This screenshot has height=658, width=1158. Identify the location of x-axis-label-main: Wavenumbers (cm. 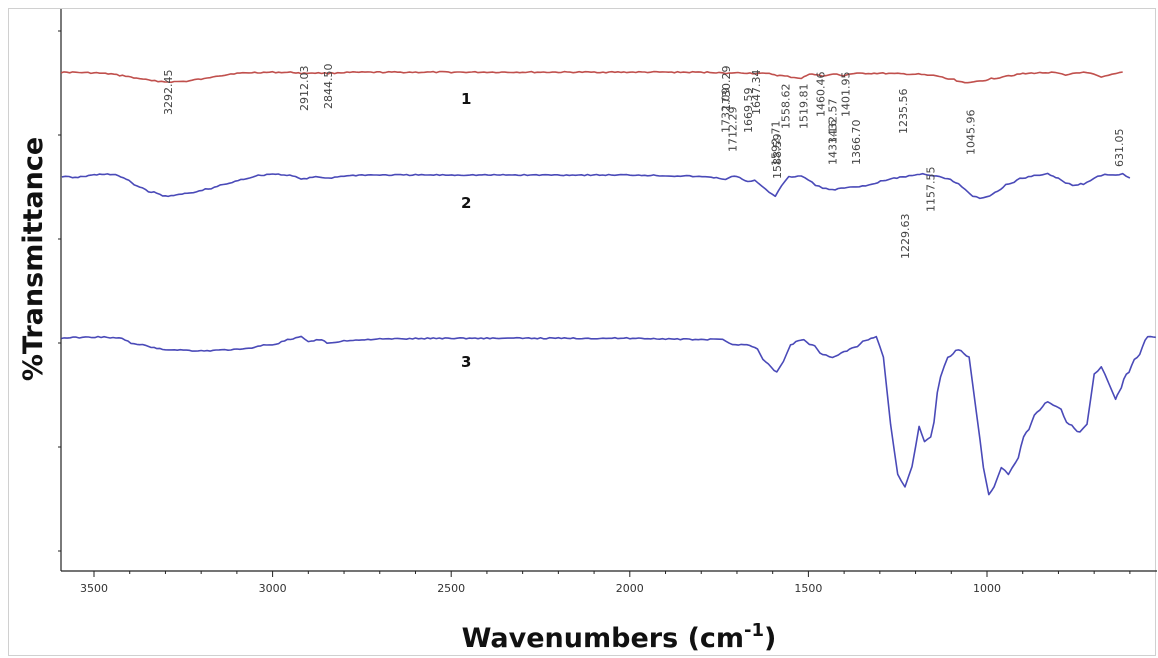
(603, 638).